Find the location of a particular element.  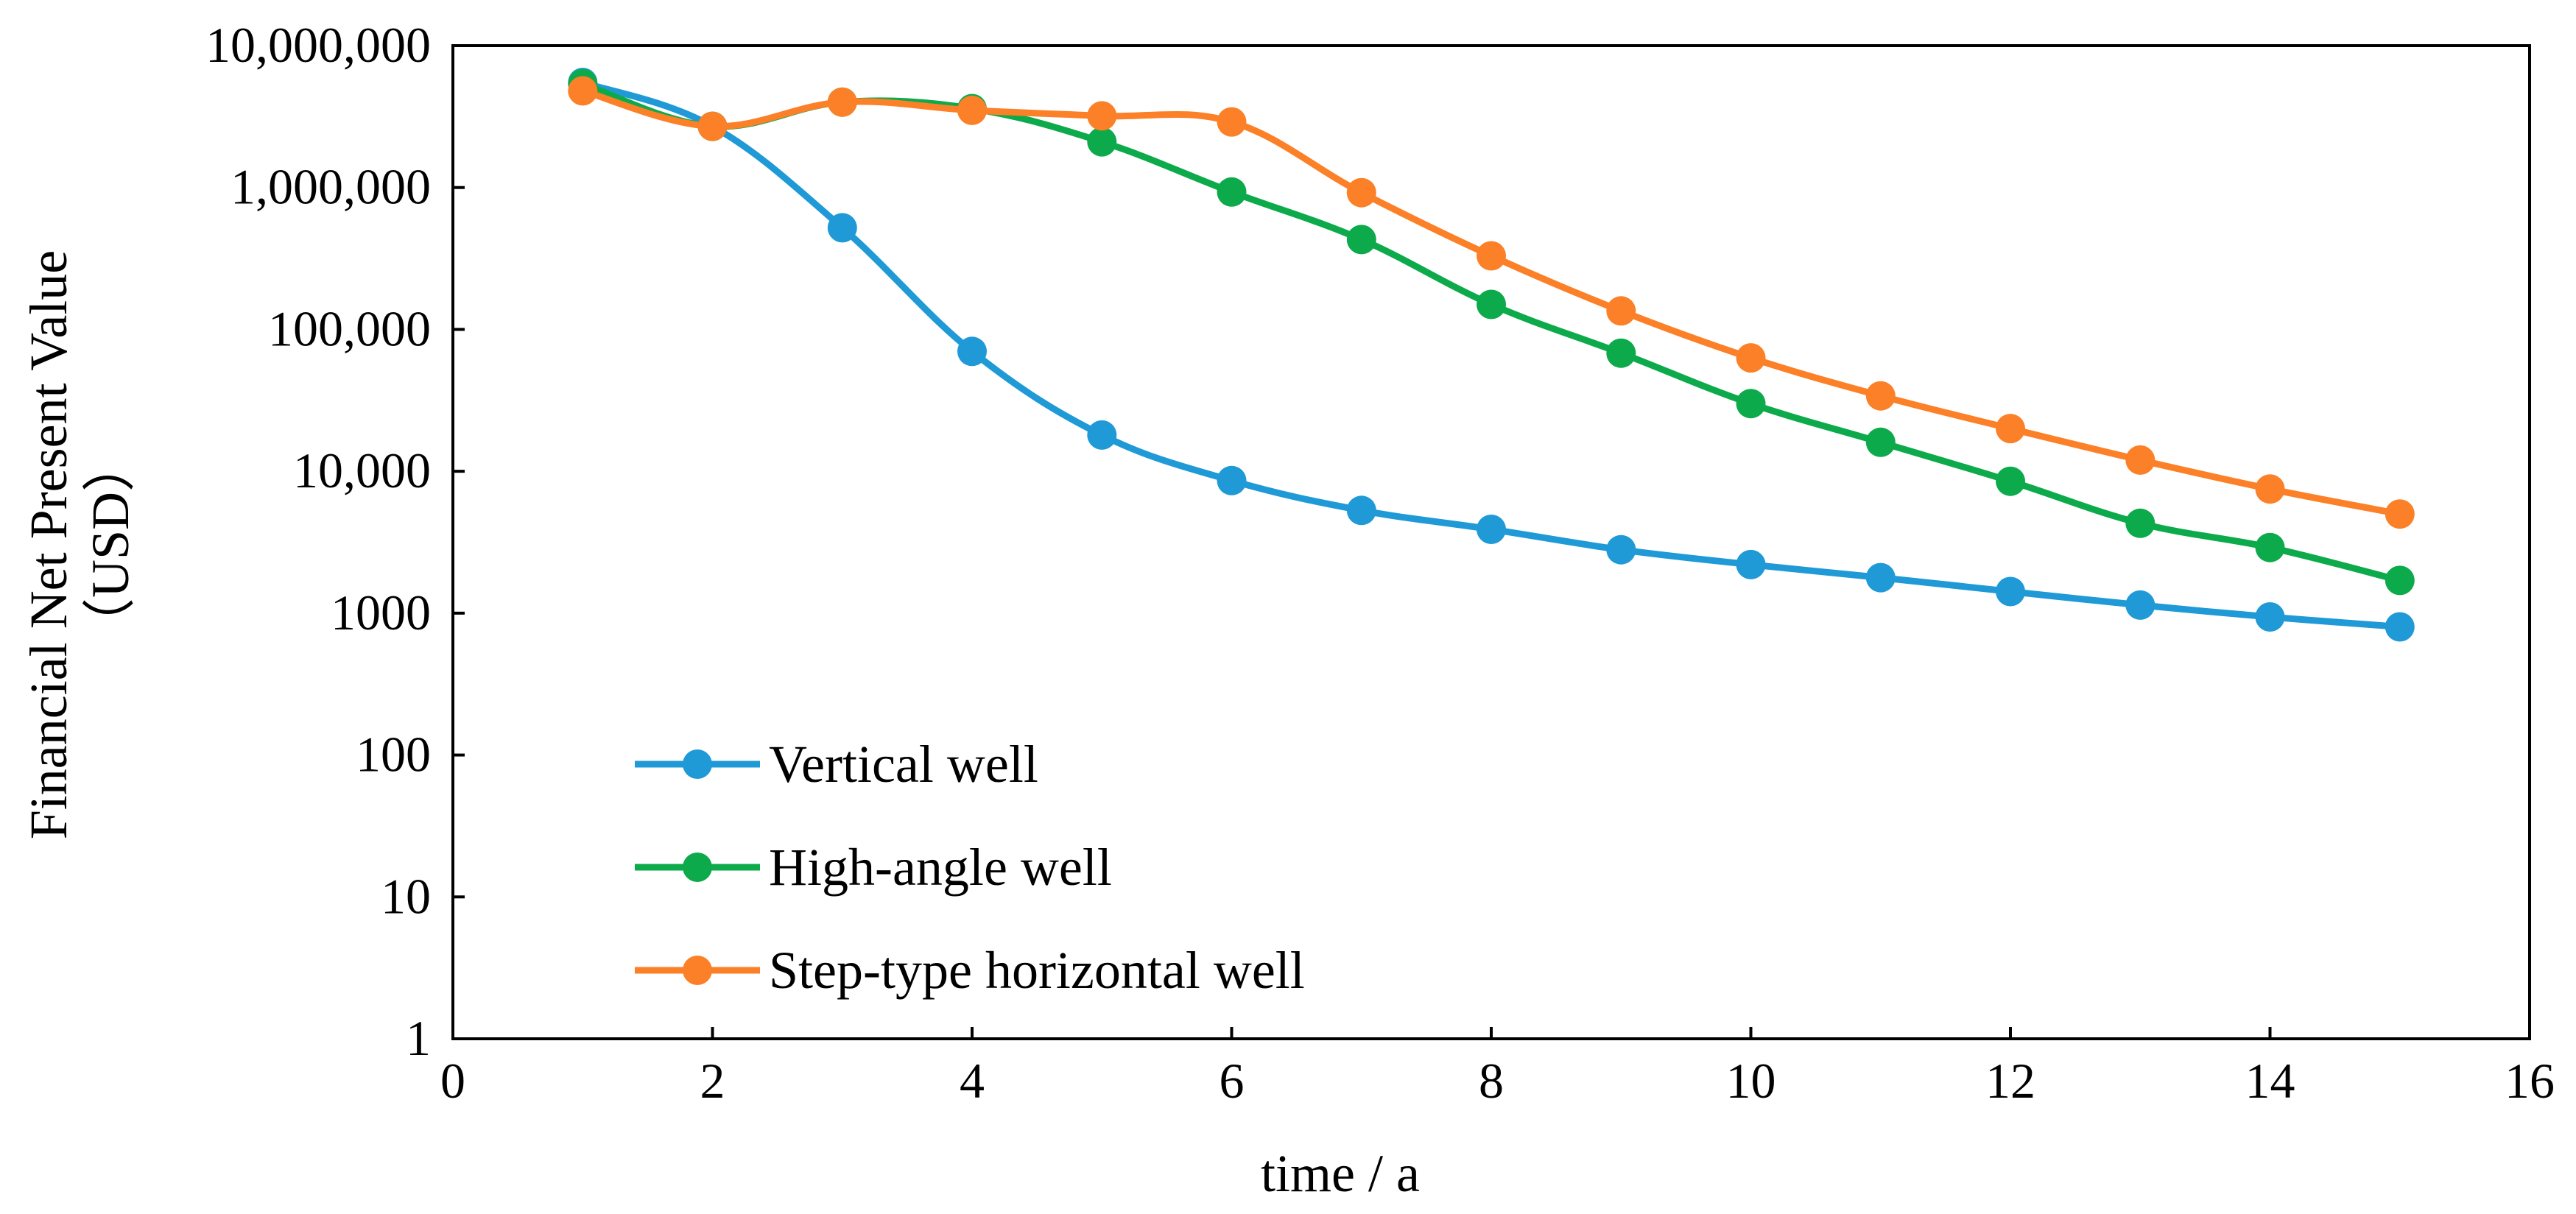

x-tick-label: 4 is located at coordinates (972, 1081).